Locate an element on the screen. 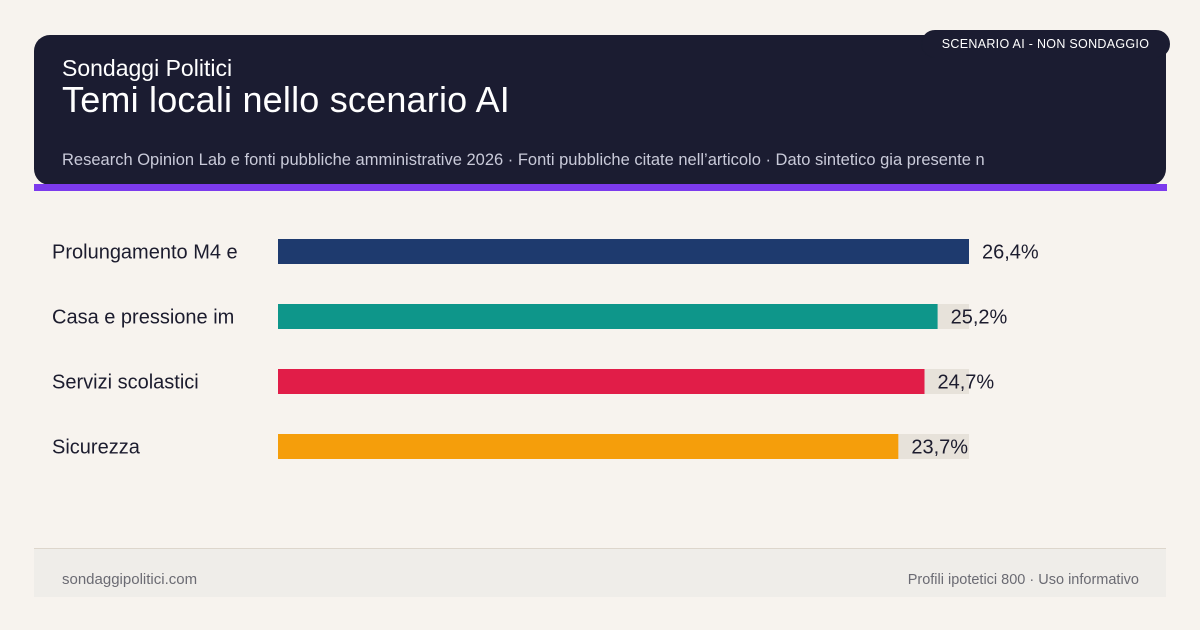 This screenshot has height=630, width=1200. scenario-badge: SCENARIO AI - NON SONDAGGIO is located at coordinates (1045, 44).